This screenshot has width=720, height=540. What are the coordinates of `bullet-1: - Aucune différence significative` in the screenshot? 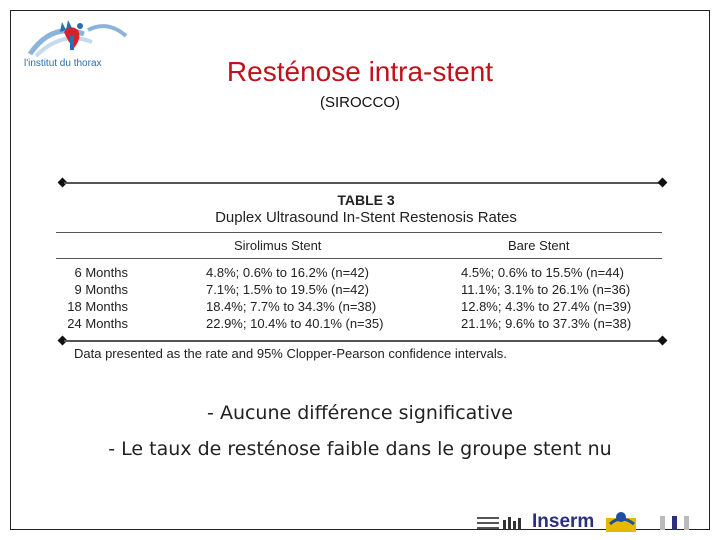 It's located at (360, 413).